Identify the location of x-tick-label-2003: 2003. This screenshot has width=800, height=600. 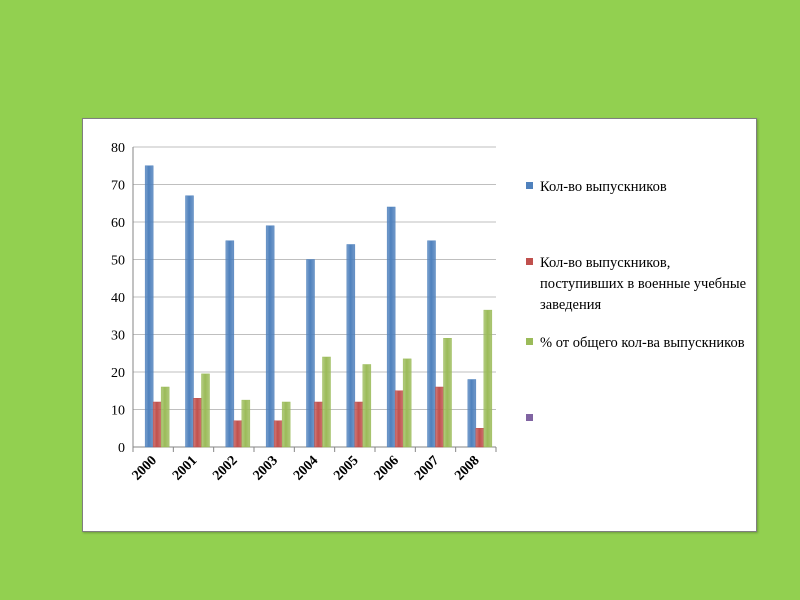
(266, 468).